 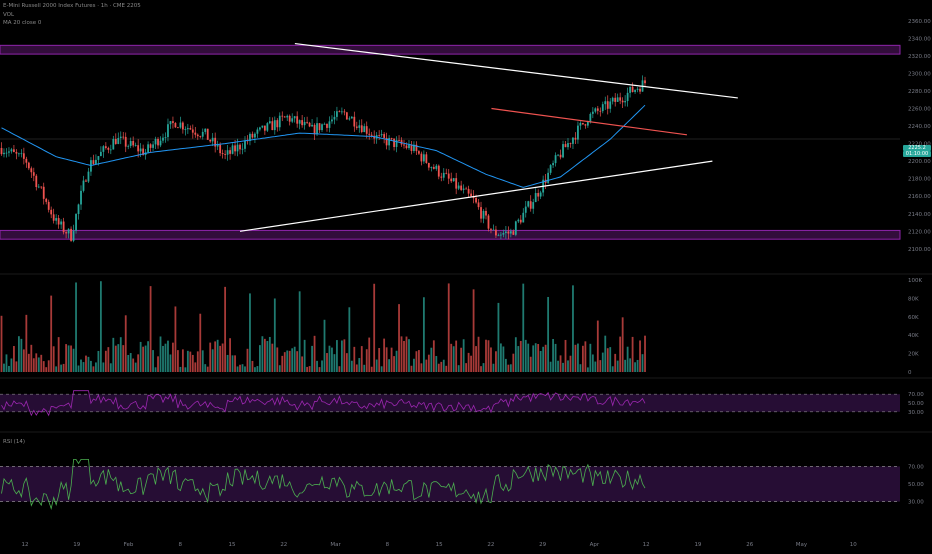 I want to click on oscillator-2-band, so click(x=450, y=484).